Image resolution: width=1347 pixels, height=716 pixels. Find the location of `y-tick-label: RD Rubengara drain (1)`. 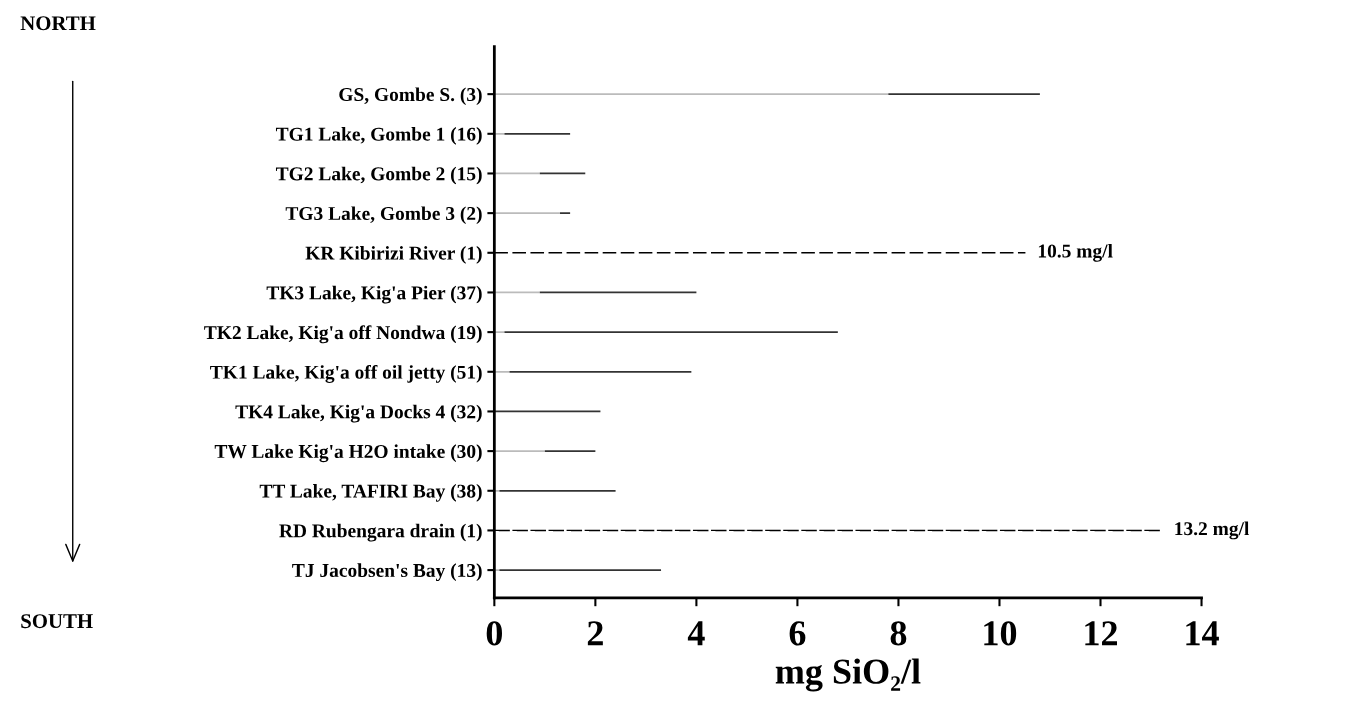

y-tick-label: RD Rubengara drain (1) is located at coordinates (380, 532).